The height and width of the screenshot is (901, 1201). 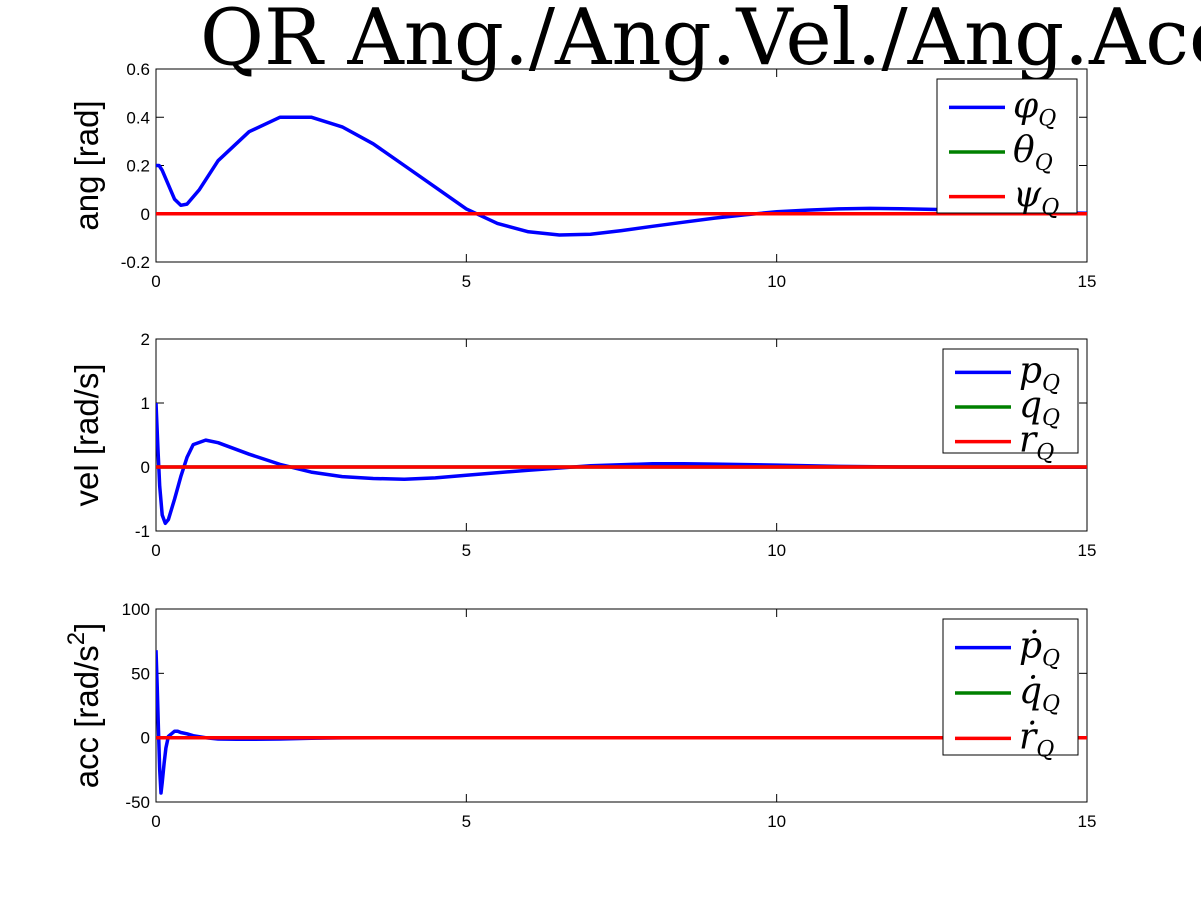 What do you see at coordinates (145, 403) in the screenshot?
I see `y-tick-label: 1` at bounding box center [145, 403].